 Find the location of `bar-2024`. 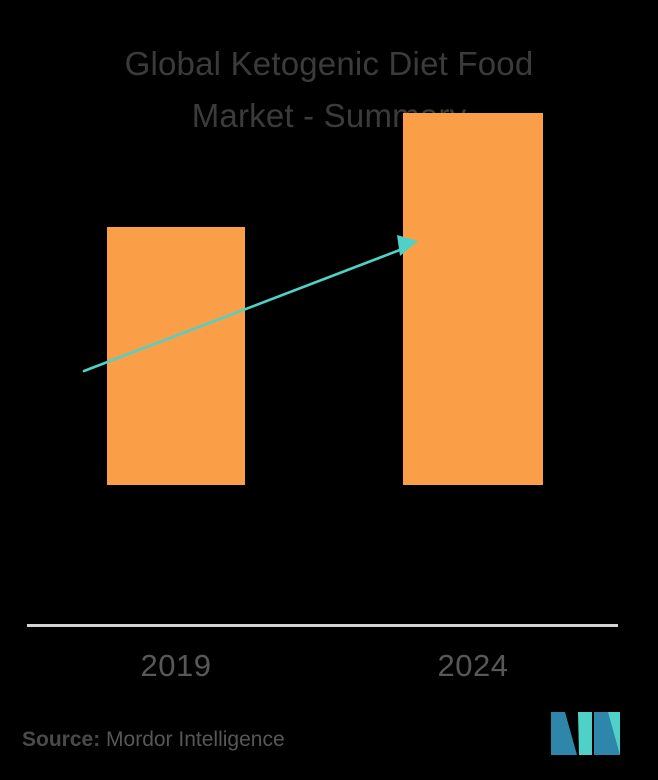

bar-2024 is located at coordinates (473, 299).